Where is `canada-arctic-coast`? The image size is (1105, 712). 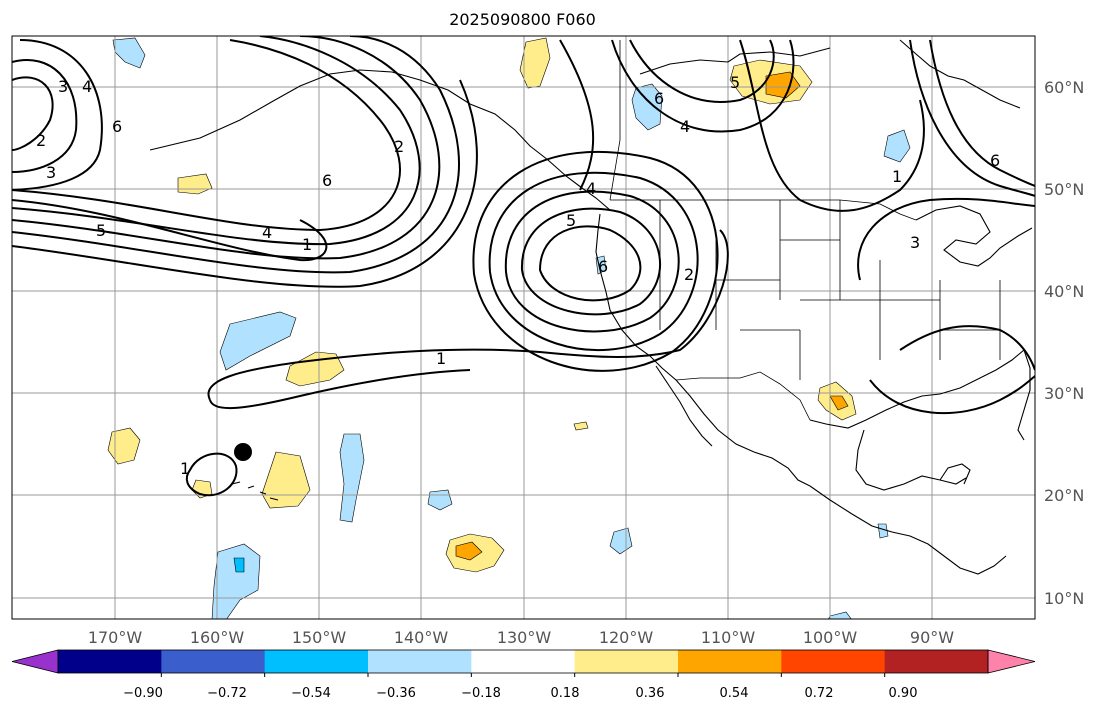 canada-arctic-coast is located at coordinates (735, 61).